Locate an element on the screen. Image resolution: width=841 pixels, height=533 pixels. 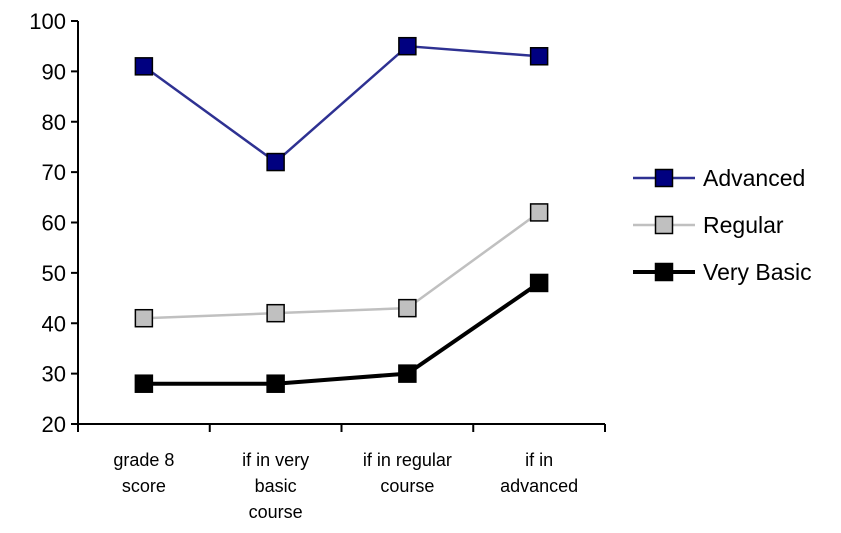
x-tick-label: if in advanced is located at coordinates (539, 473).